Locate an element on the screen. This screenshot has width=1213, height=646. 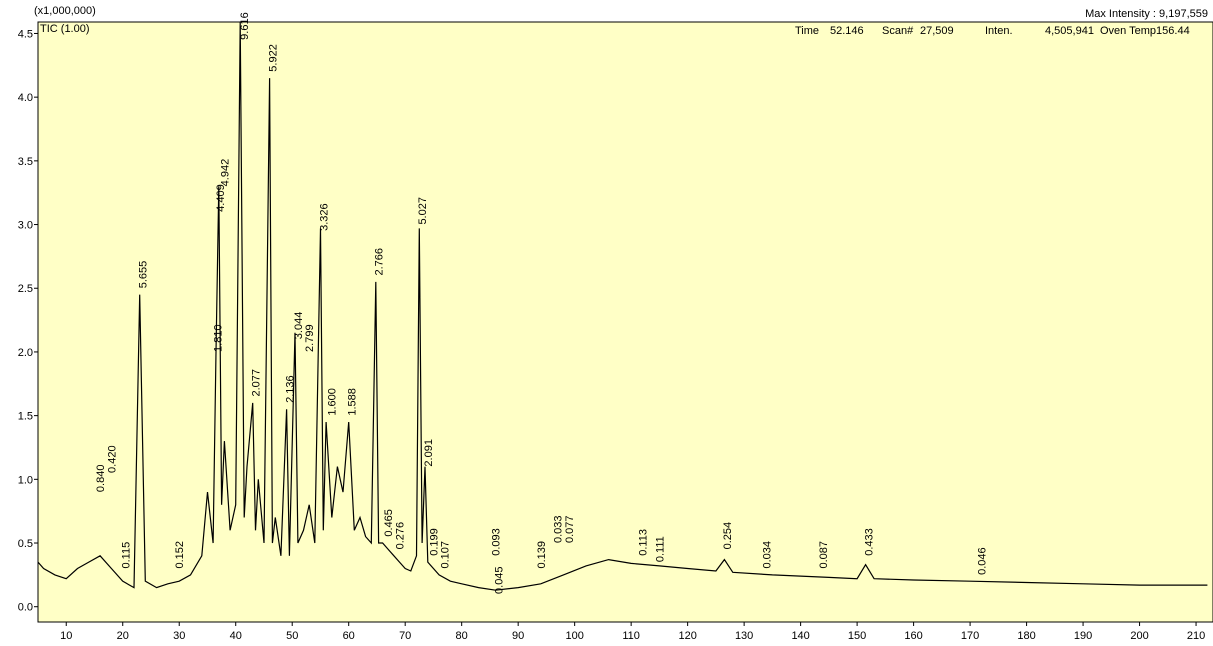
x-tick-label: 190 is located at coordinates (1083, 636).